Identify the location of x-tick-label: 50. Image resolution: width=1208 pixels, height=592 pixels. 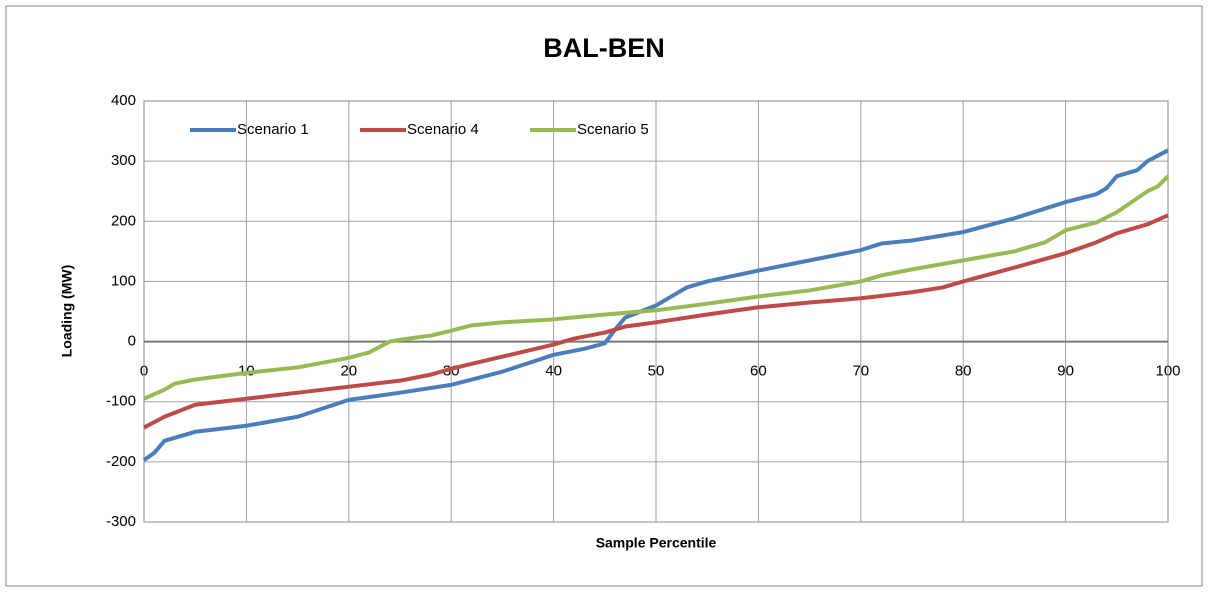
(656, 371).